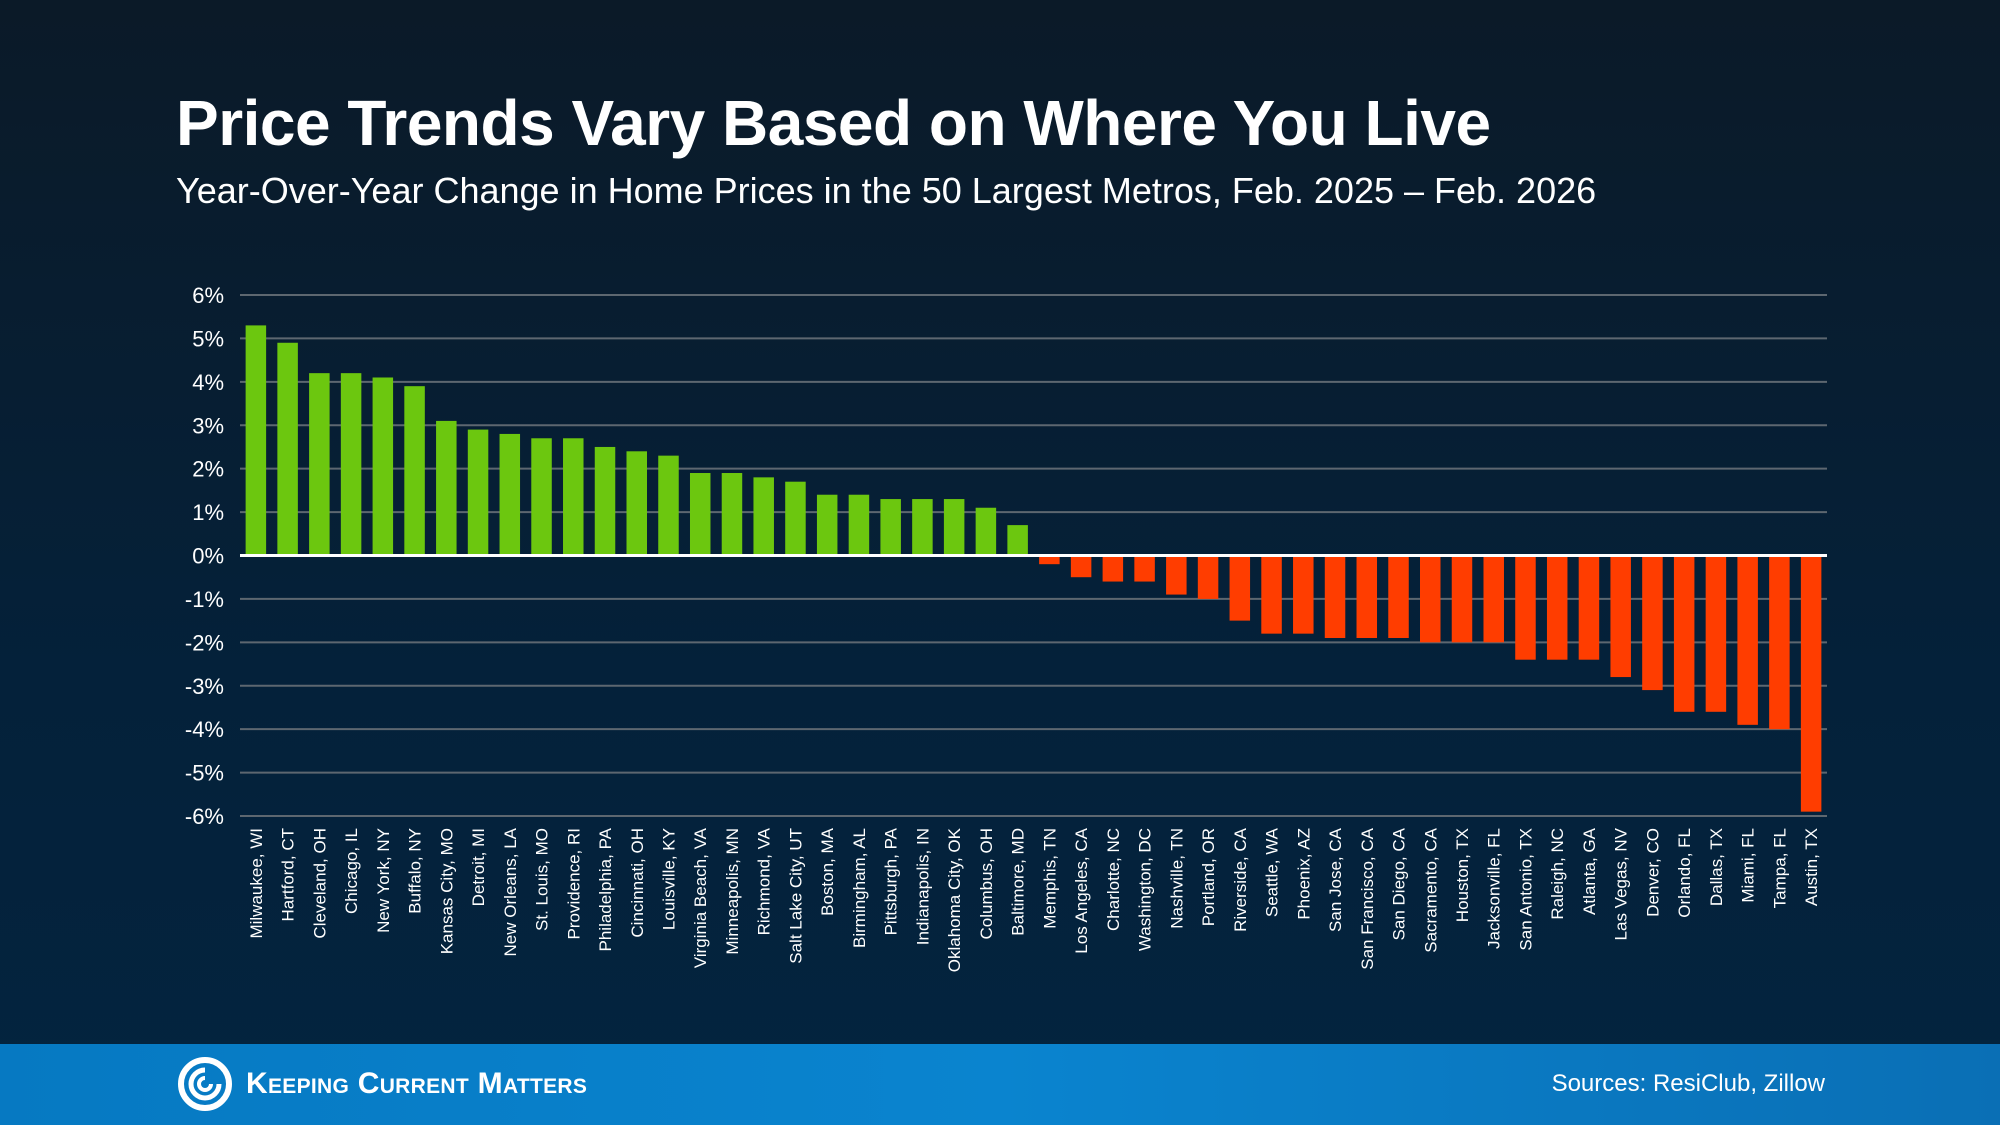  What do you see at coordinates (668, 879) in the screenshot?
I see `x-tick-label: Louisville, KY` at bounding box center [668, 879].